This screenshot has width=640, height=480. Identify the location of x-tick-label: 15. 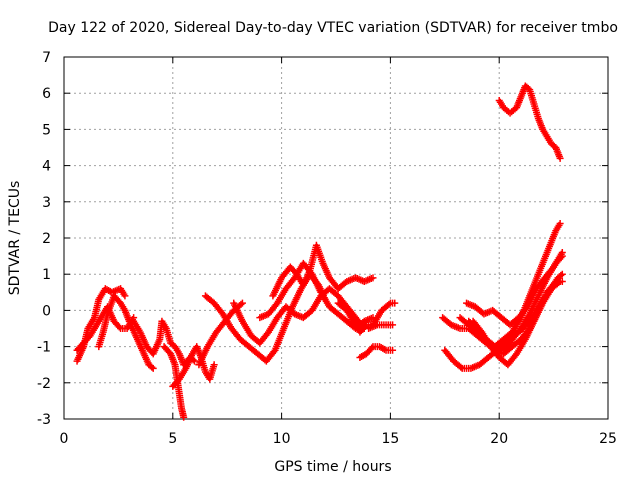
(390, 439).